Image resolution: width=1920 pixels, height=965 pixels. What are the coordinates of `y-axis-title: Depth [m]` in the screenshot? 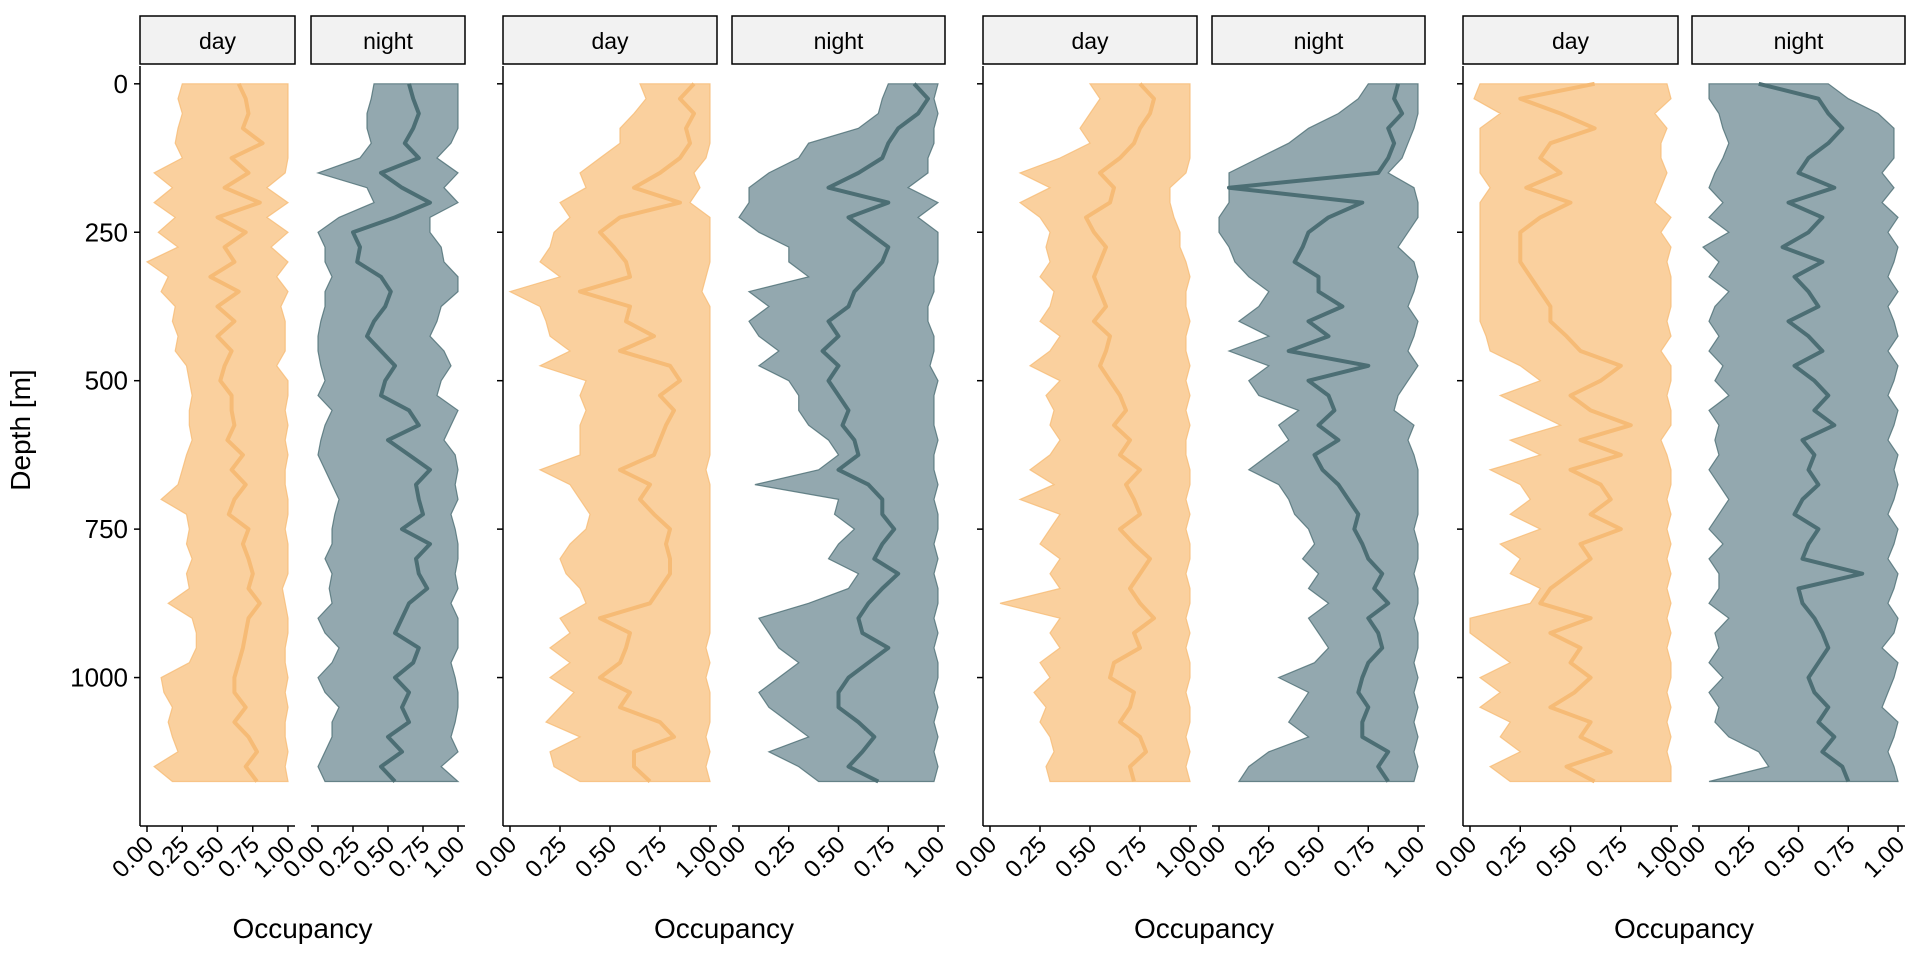 It's located at (20, 429).